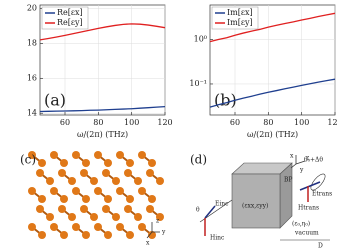 The image size is (338, 252). What do you see at coordinates (198, 210) in the screenshot?
I see `angle-label: θ` at bounding box center [198, 210].